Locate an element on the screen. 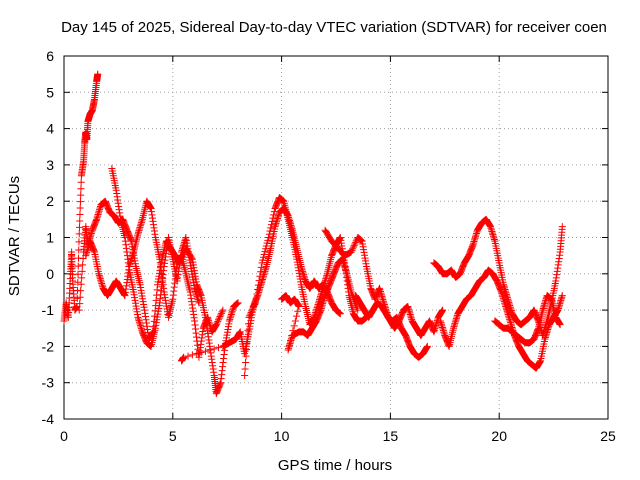 The width and height of the screenshot is (640, 480). y-tick-label: 3 is located at coordinates (50, 165).